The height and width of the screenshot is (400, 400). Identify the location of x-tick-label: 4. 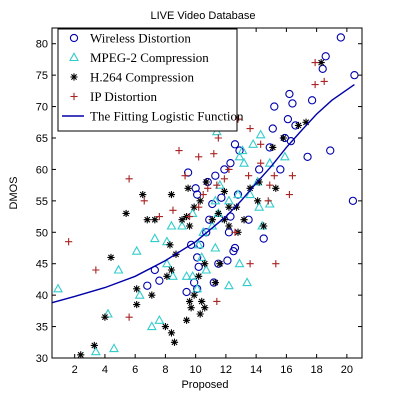
(105, 370).